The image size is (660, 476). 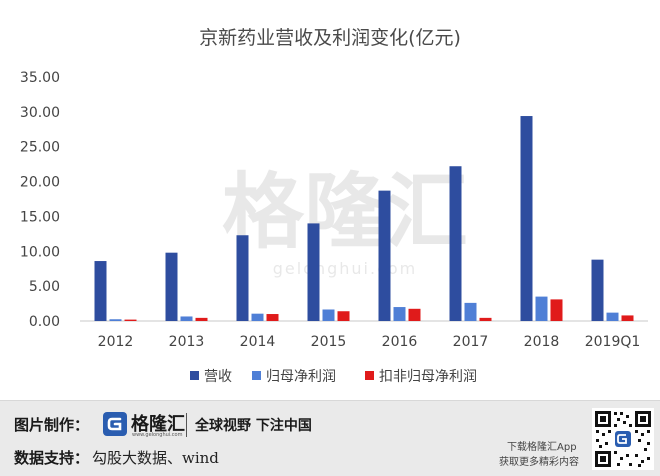 What do you see at coordinates (40, 113) in the screenshot?
I see `y-tick-label: 30.00` at bounding box center [40, 113].